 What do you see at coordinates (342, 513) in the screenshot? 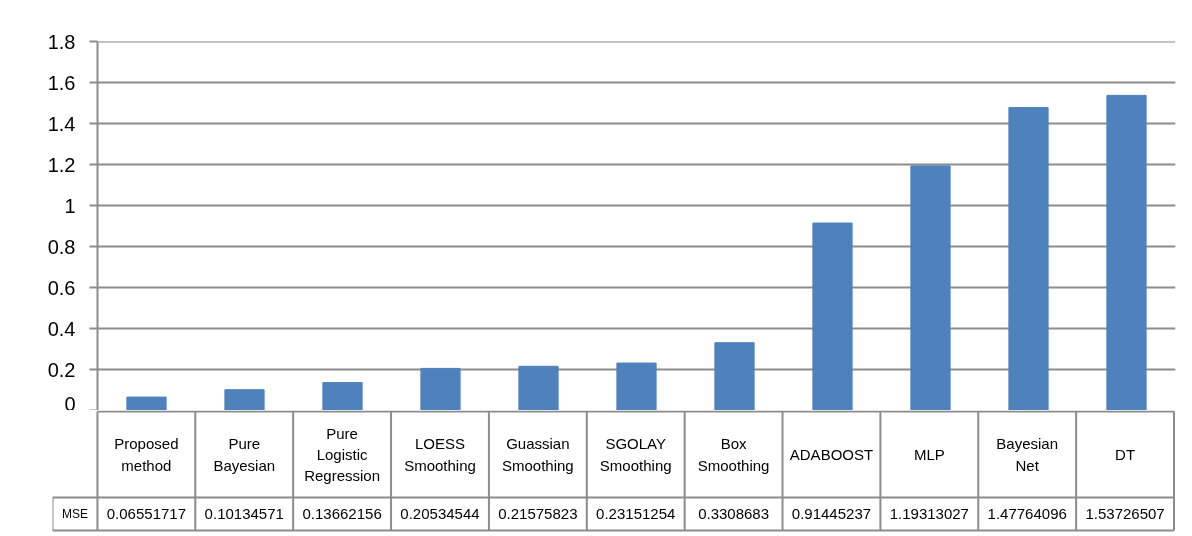
I see `data-label: 0.13662156` at bounding box center [342, 513].